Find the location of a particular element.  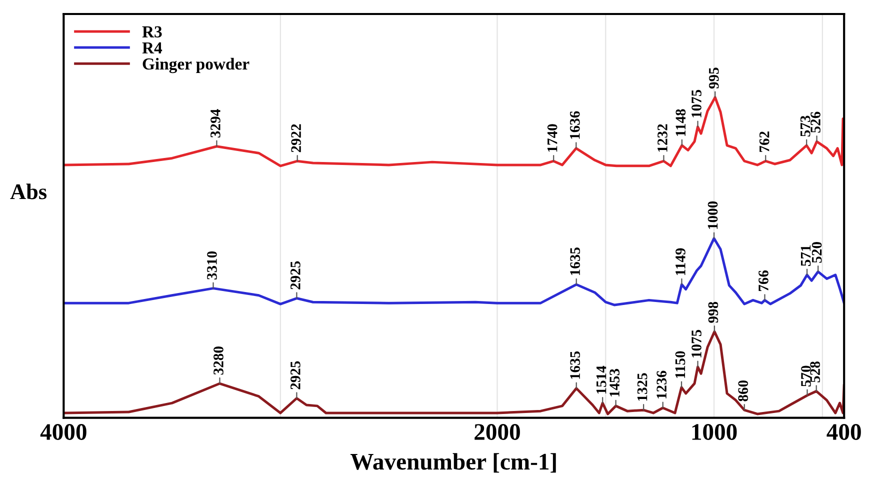

annotation: 3310 is located at coordinates (212, 265).